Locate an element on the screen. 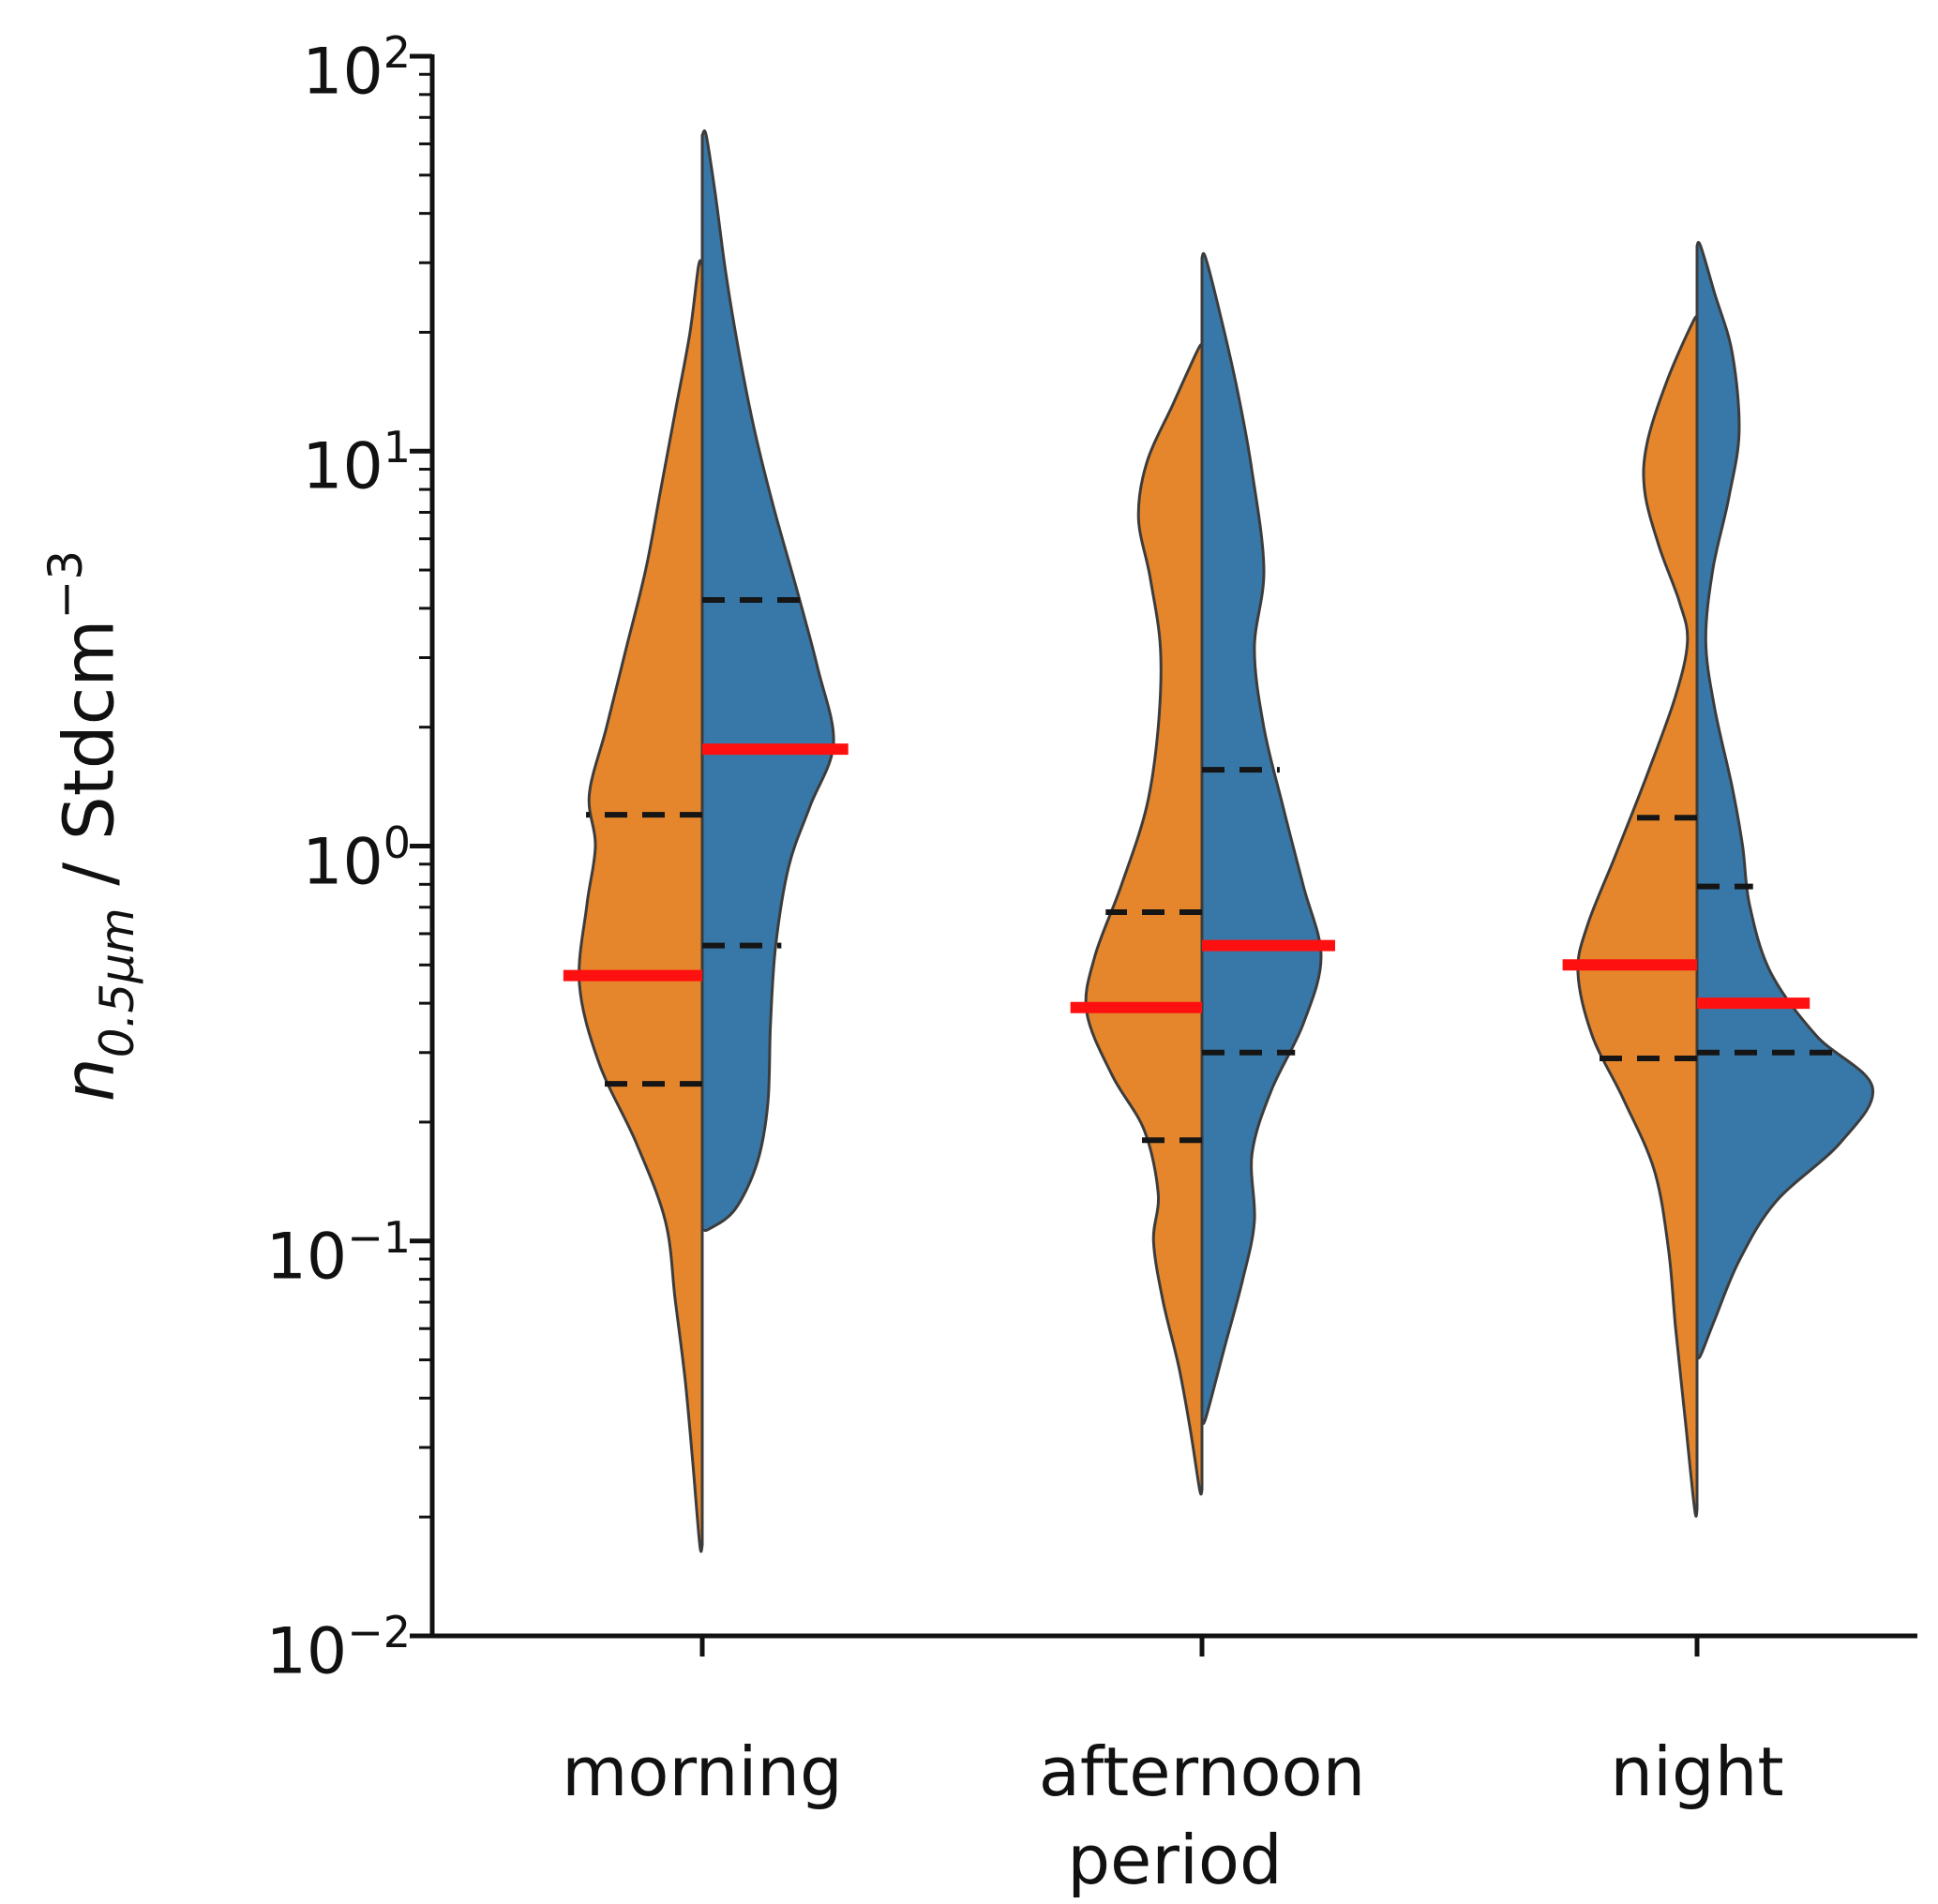 This screenshot has height=1904, width=1938. y-tick-label-1e-2: 10−2 is located at coordinates (242, 1643).